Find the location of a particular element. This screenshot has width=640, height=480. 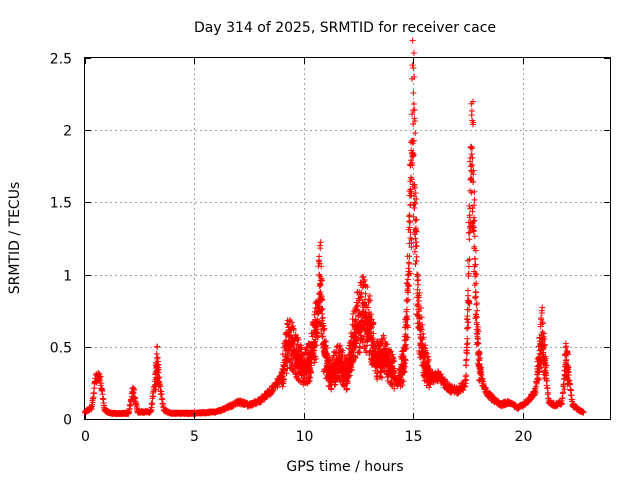

y-tick-label: 2 is located at coordinates (67, 132).